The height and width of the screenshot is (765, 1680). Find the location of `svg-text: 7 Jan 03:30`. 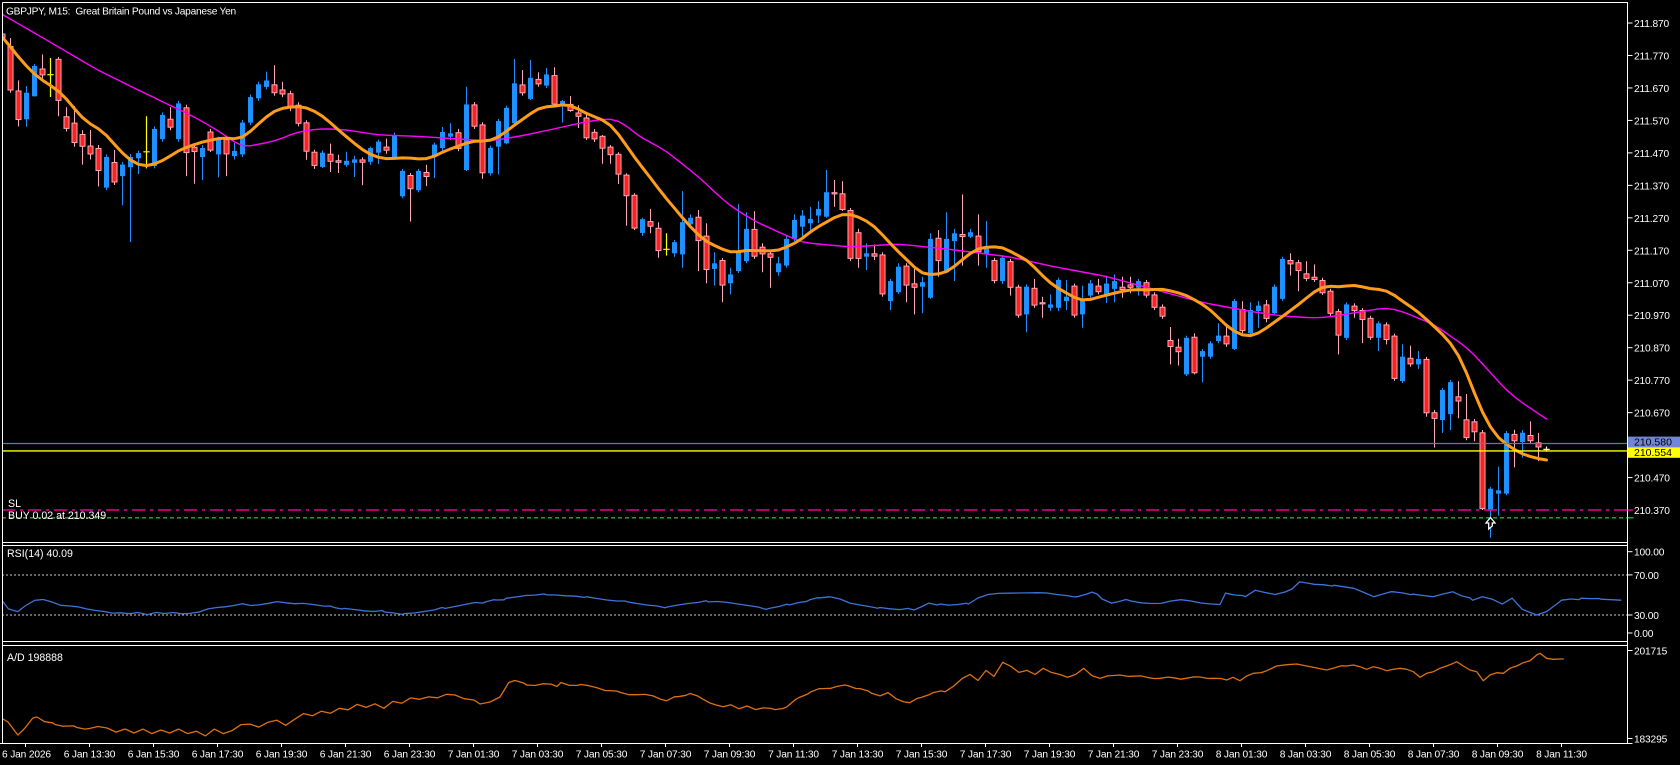

svg-text: 7 Jan 03:30 is located at coordinates (538, 755).